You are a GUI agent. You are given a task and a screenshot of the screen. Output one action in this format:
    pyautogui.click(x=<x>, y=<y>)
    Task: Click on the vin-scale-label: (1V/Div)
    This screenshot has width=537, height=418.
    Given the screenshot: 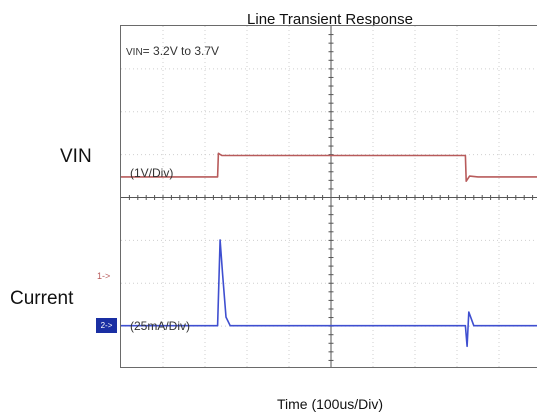 What is the action you would take?
    pyautogui.click(x=152, y=173)
    